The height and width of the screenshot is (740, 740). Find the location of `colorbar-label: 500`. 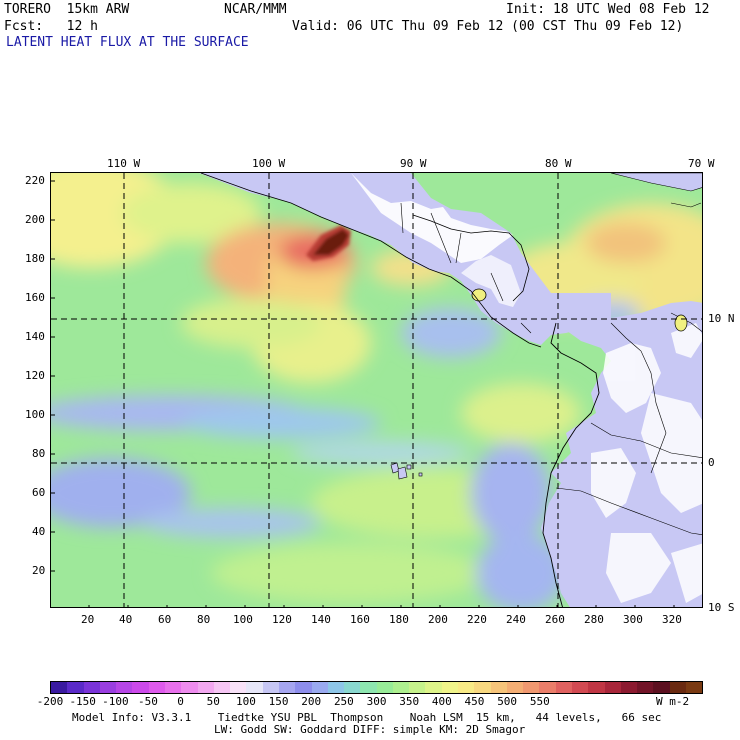

colorbar-label: 500 is located at coordinates (507, 701).